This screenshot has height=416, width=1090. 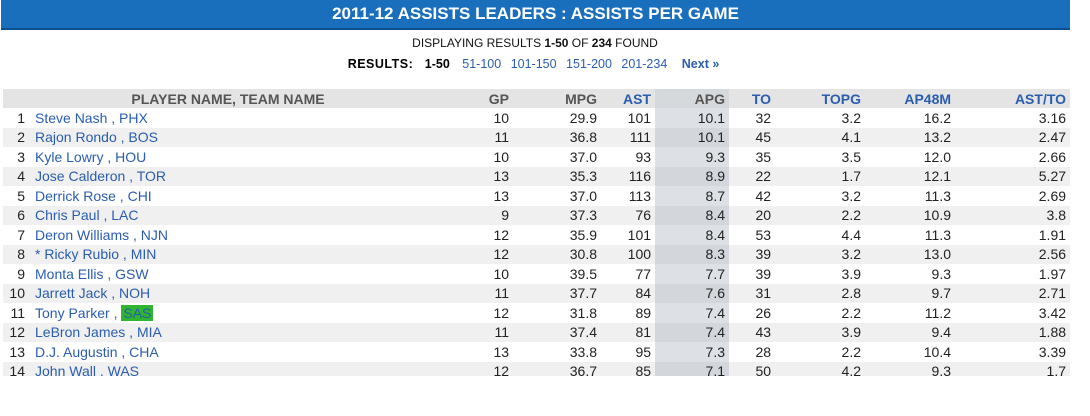 I want to click on team-link: NOH, so click(x=135, y=293).